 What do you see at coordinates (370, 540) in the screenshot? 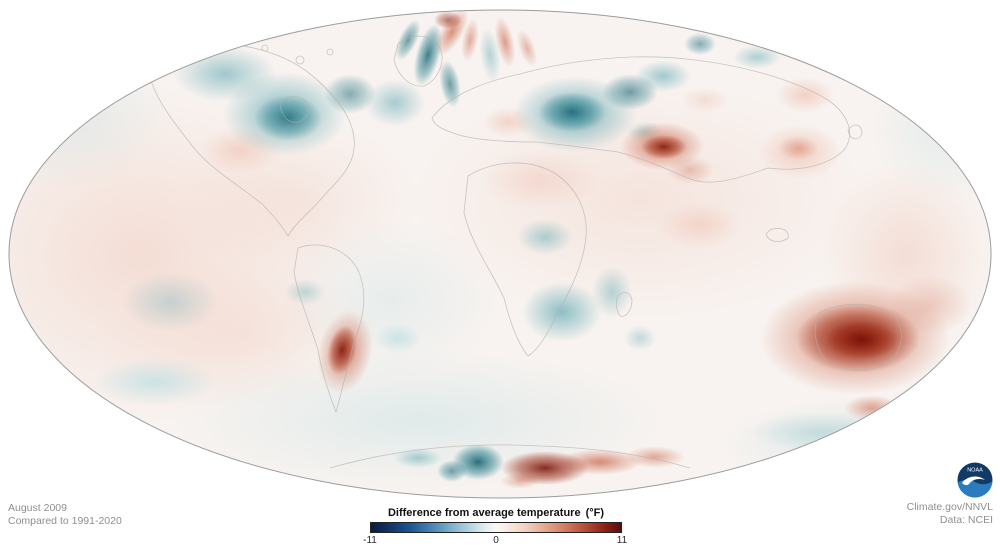
I see `legend-tick-min: -11` at bounding box center [370, 540].